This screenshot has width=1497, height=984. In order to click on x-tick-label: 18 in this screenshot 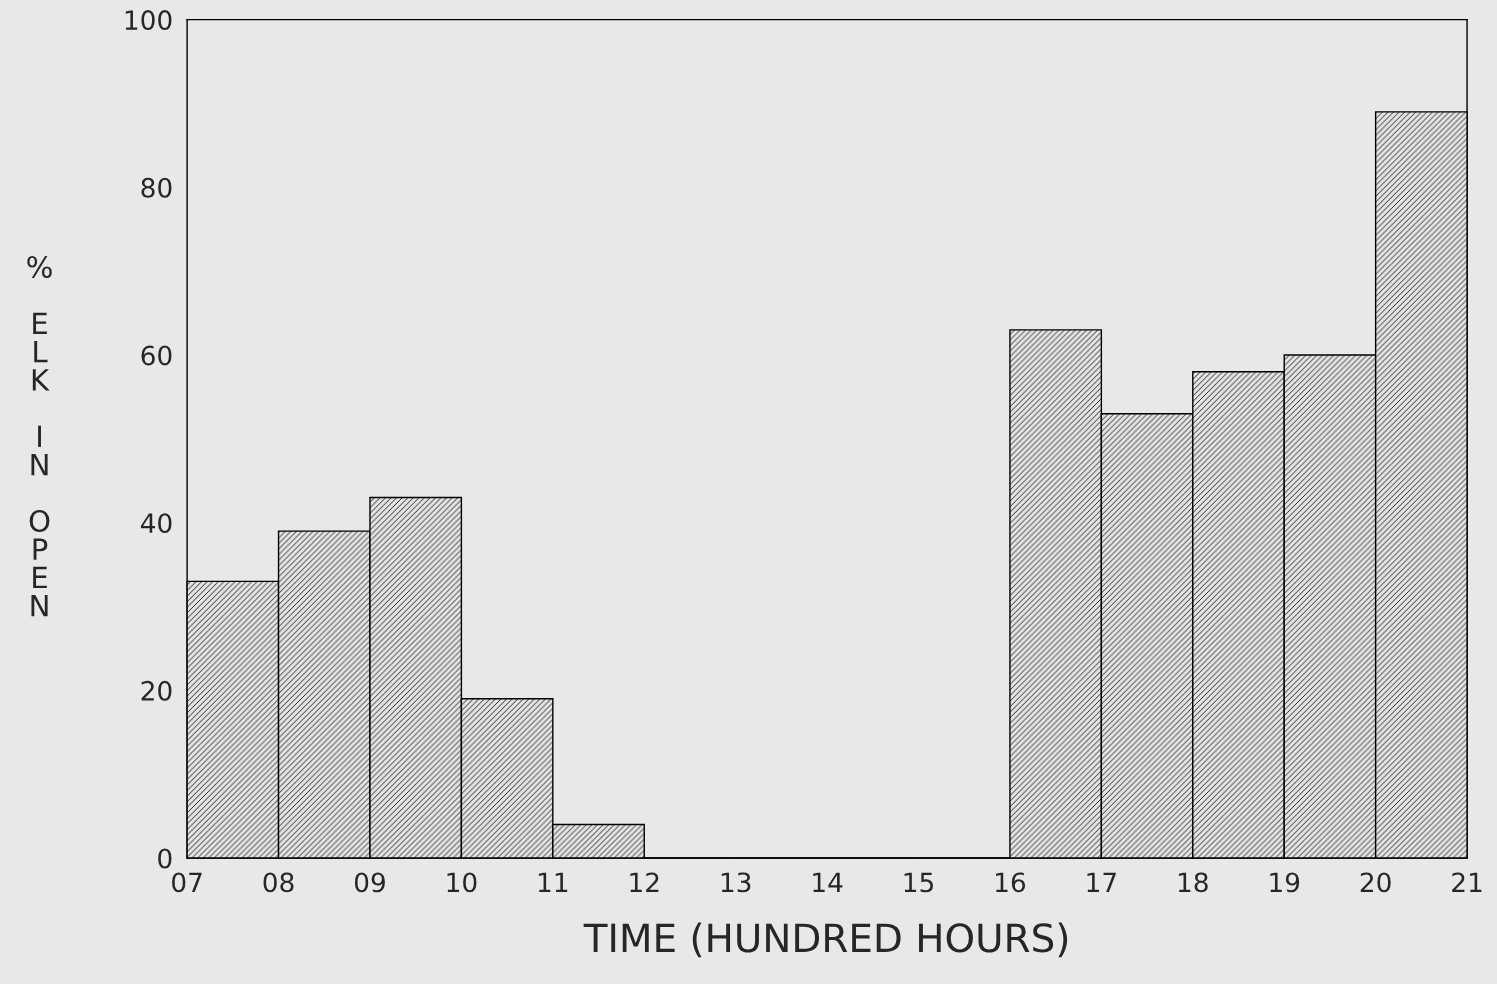, I will do `click(1193, 882)`.